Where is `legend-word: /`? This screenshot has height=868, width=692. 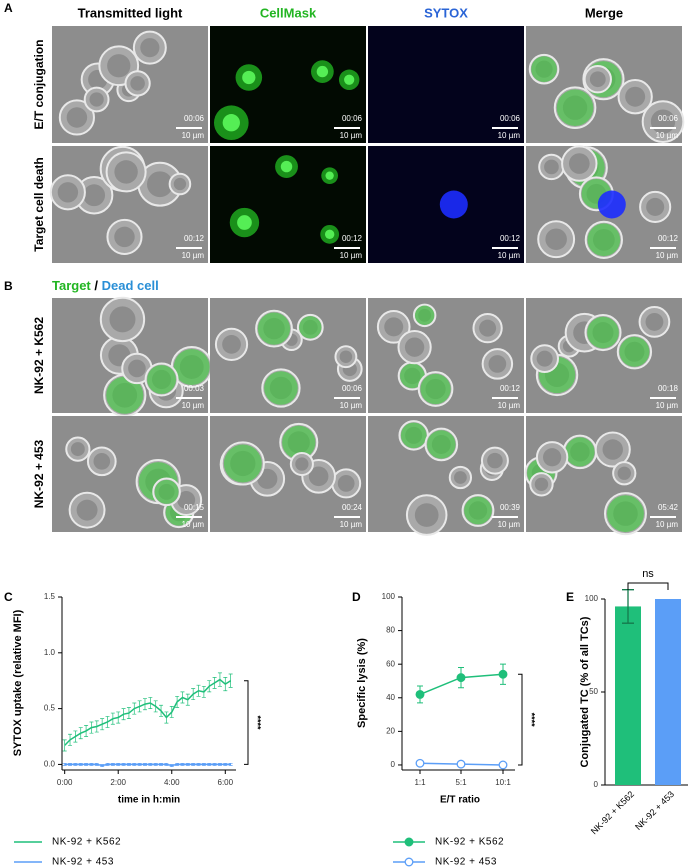 legend-word: / is located at coordinates (97, 285).